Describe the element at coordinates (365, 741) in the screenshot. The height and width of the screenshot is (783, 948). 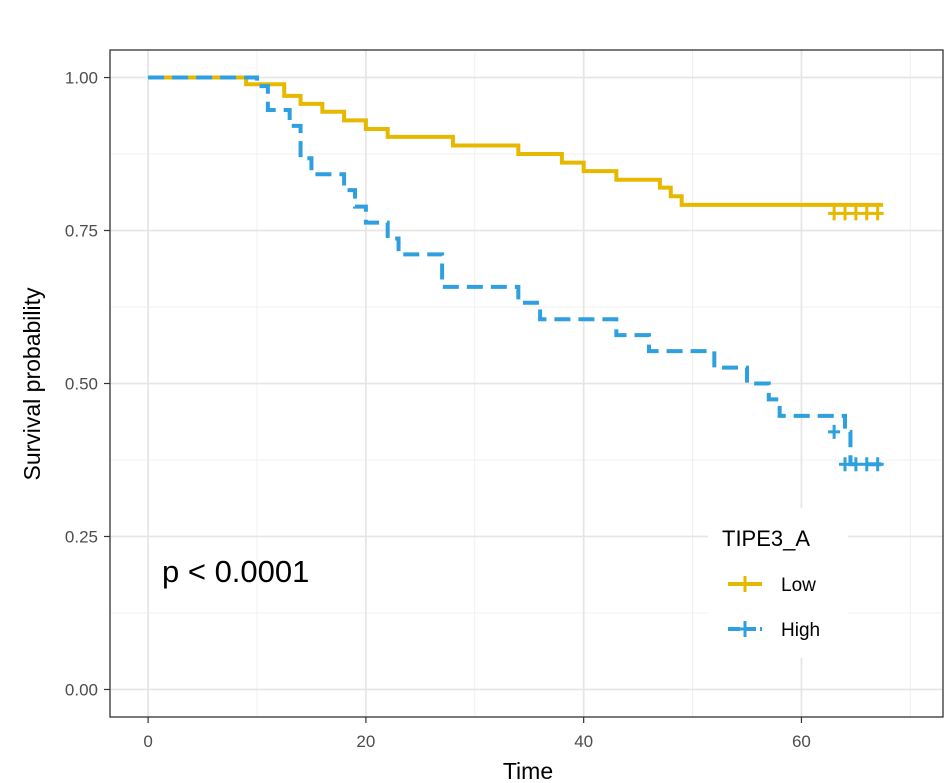
I see `x-tick-label: 20` at that location.